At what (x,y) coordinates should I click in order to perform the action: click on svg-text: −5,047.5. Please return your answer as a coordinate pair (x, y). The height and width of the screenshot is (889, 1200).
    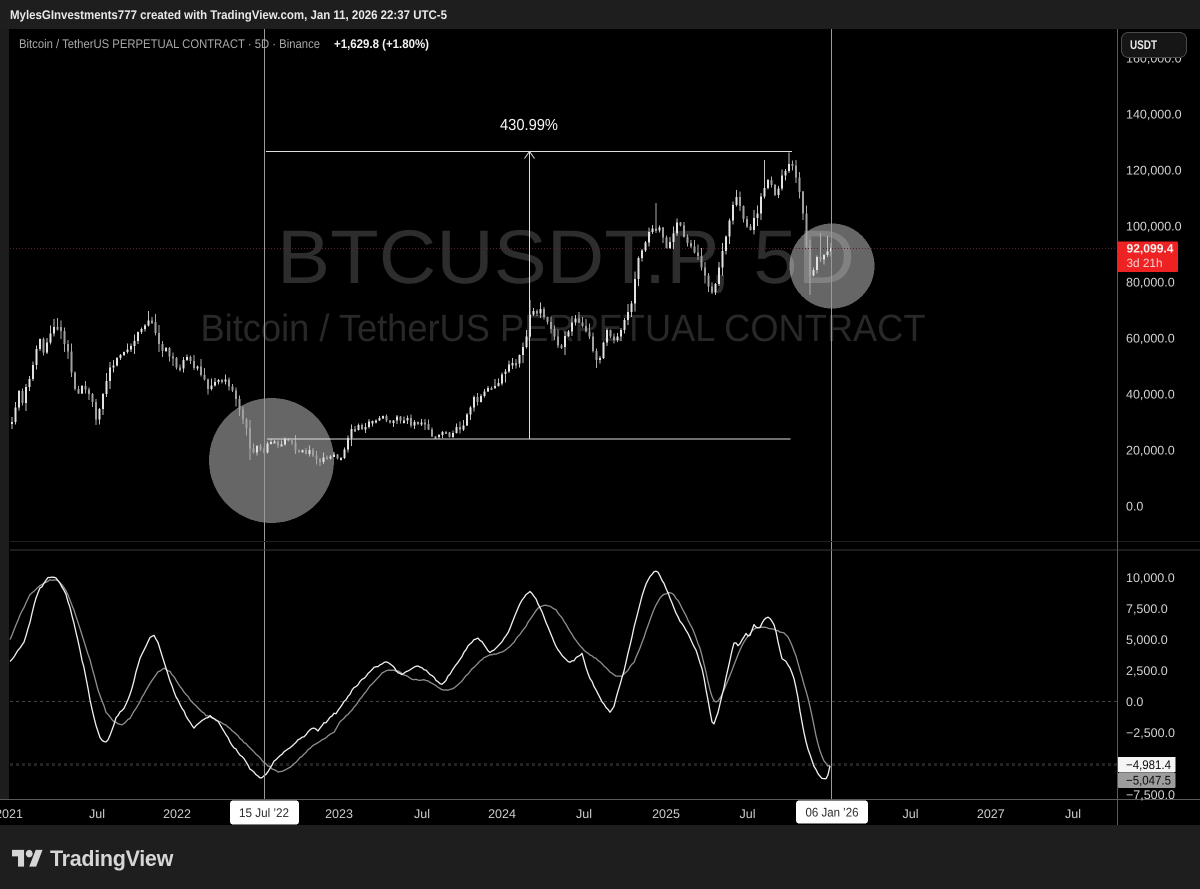
    Looking at the image, I should click on (1148, 781).